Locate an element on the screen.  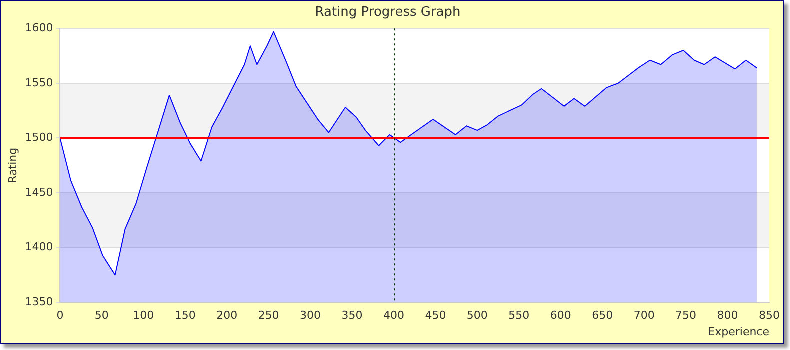
x-tick-label: 600 is located at coordinates (561, 315).